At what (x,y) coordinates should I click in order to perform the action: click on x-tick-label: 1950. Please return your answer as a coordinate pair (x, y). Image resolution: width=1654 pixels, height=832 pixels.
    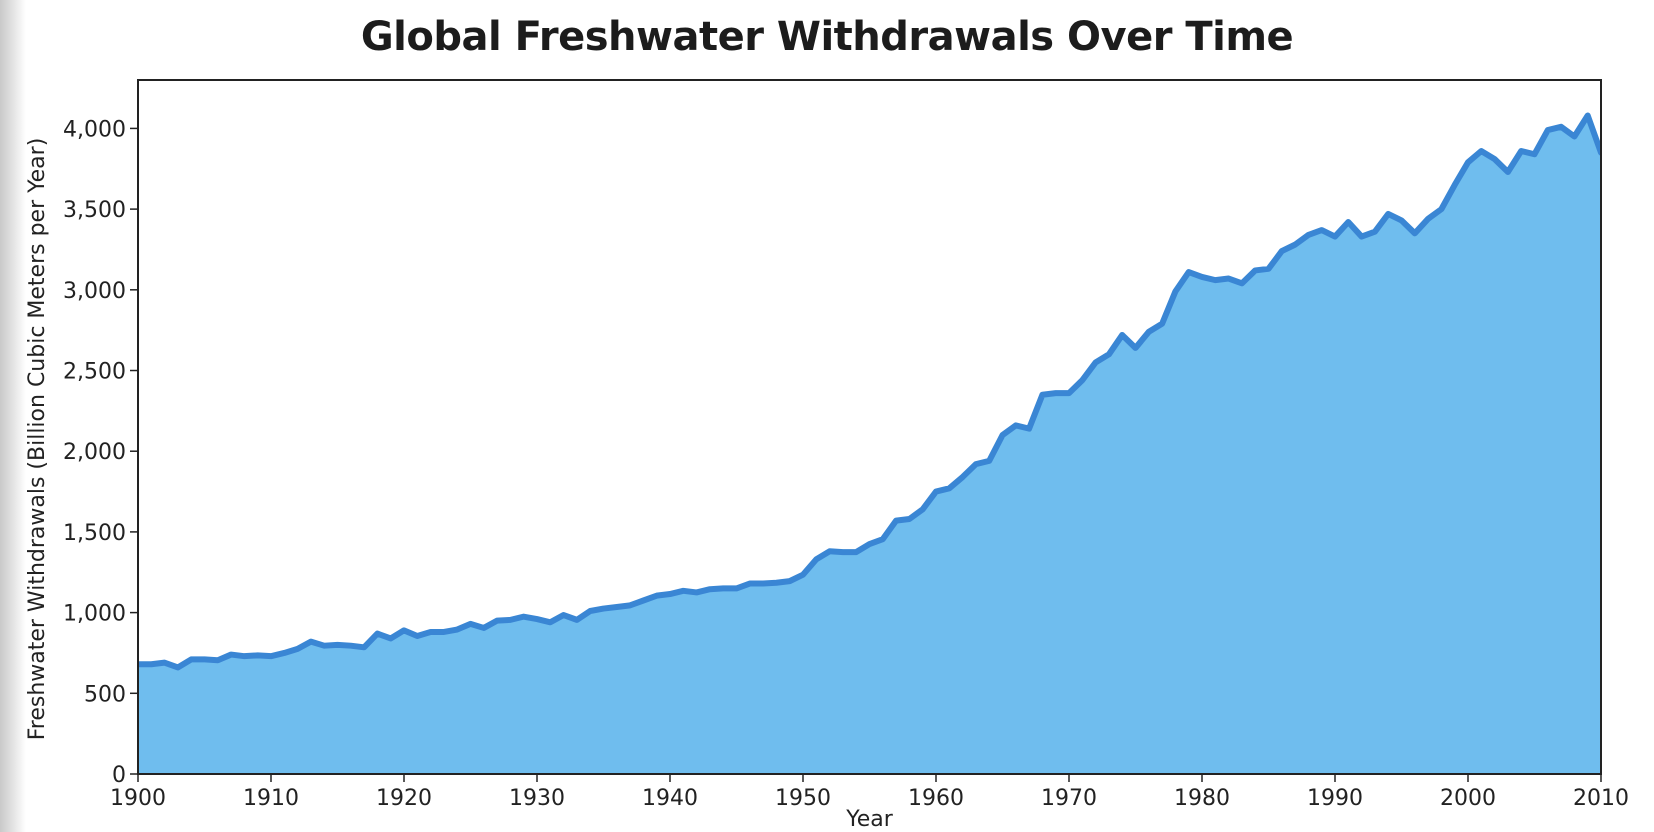
    Looking at the image, I should click on (803, 798).